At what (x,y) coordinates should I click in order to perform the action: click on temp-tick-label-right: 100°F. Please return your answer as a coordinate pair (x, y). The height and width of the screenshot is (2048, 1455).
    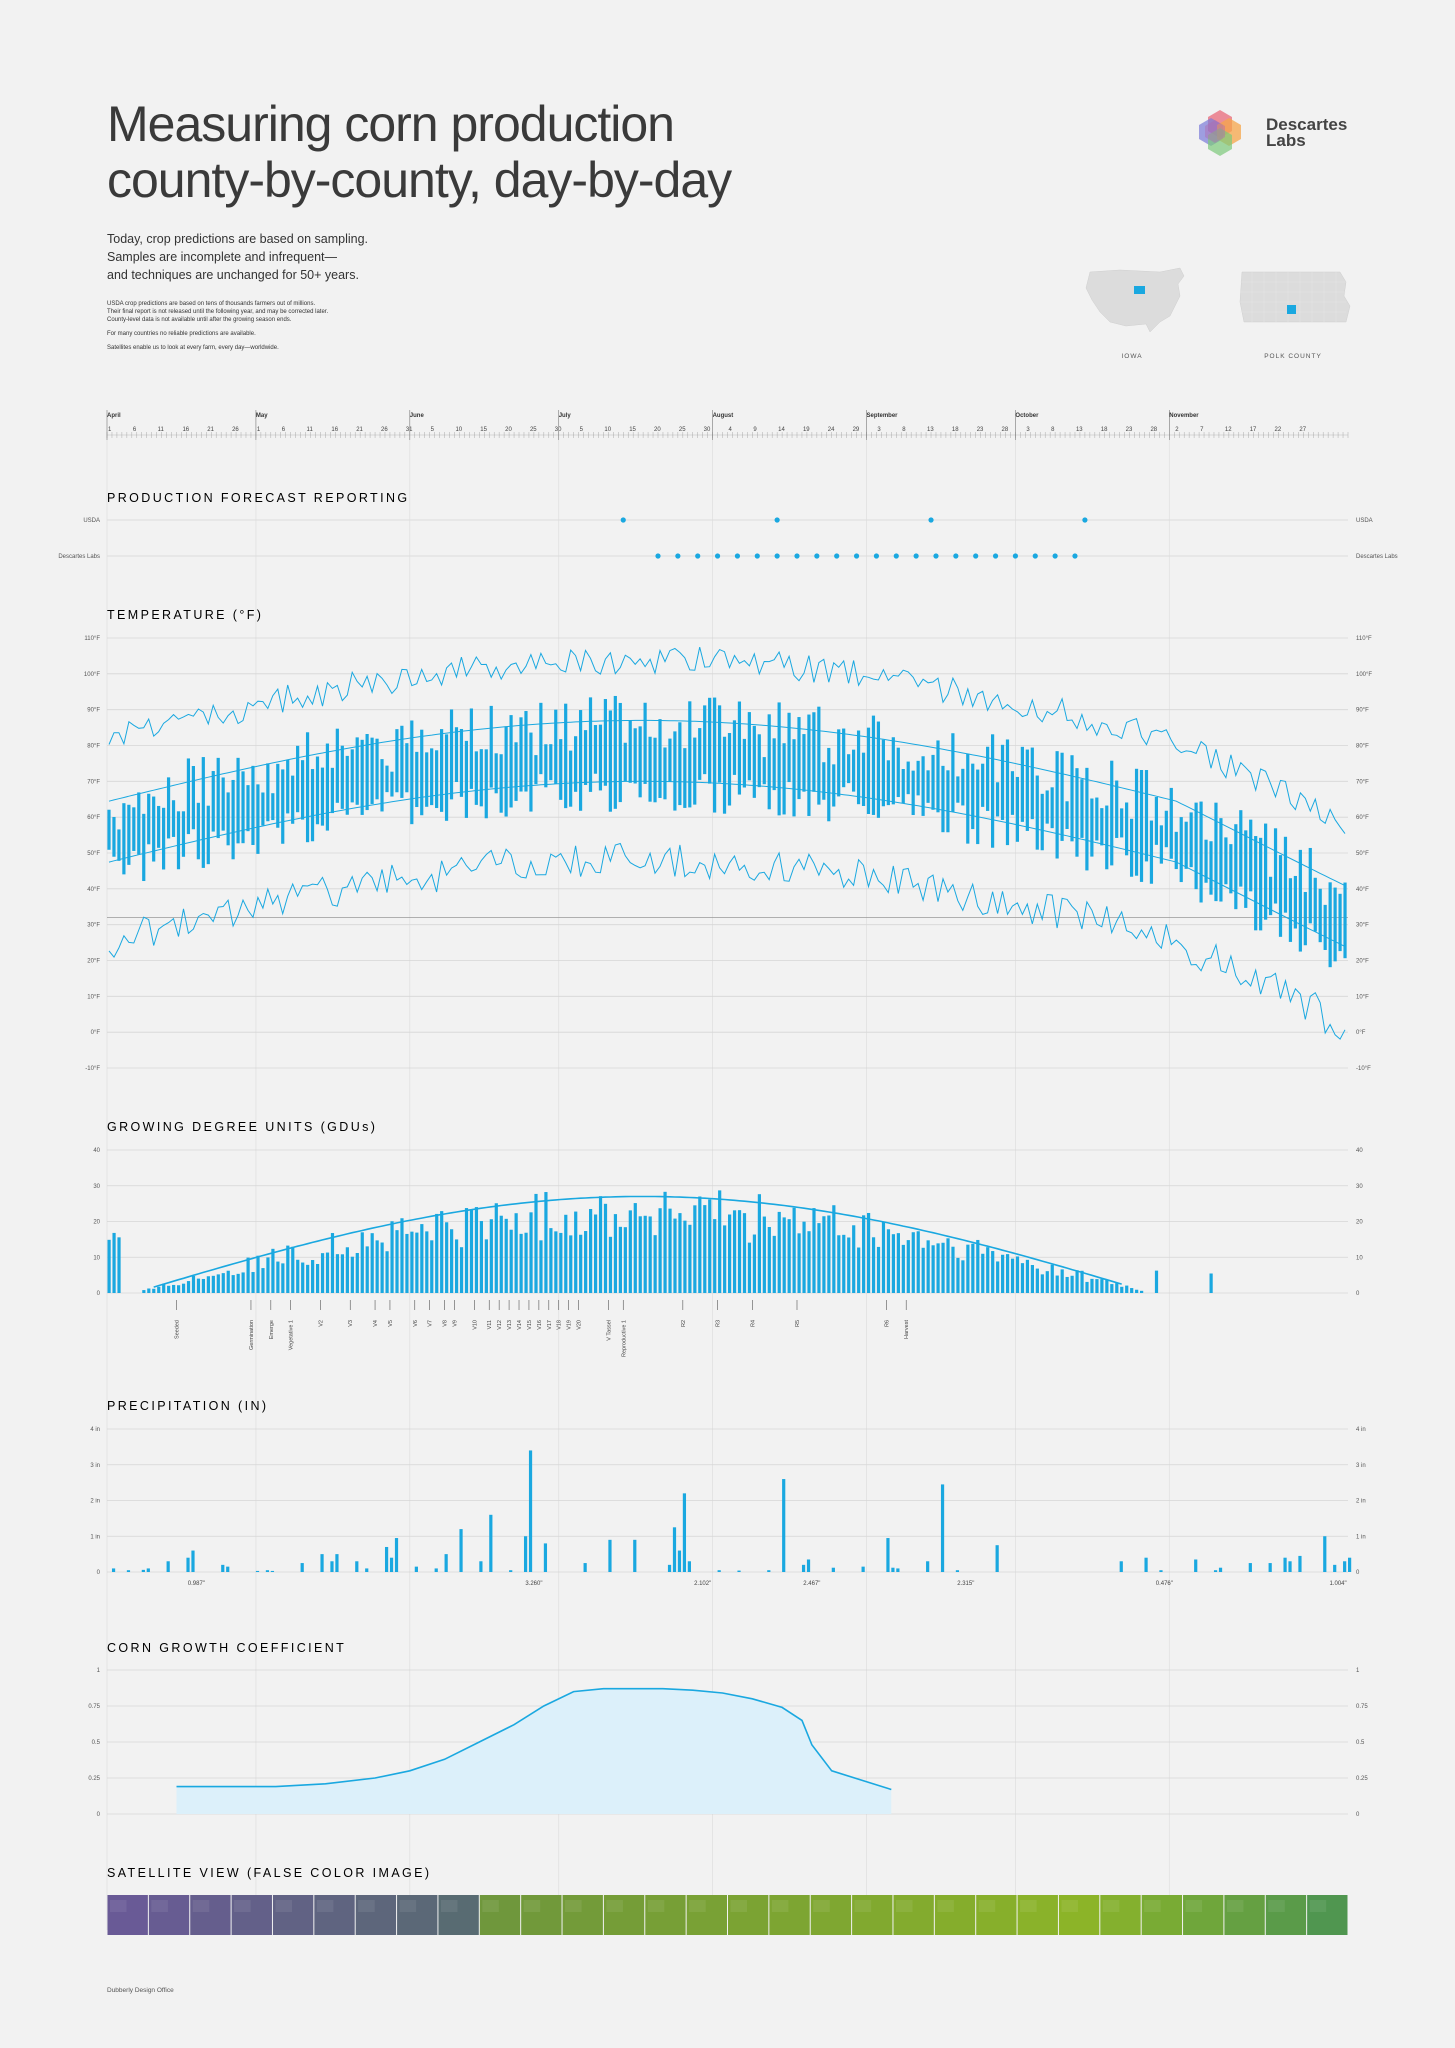
    Looking at the image, I should click on (1364, 675).